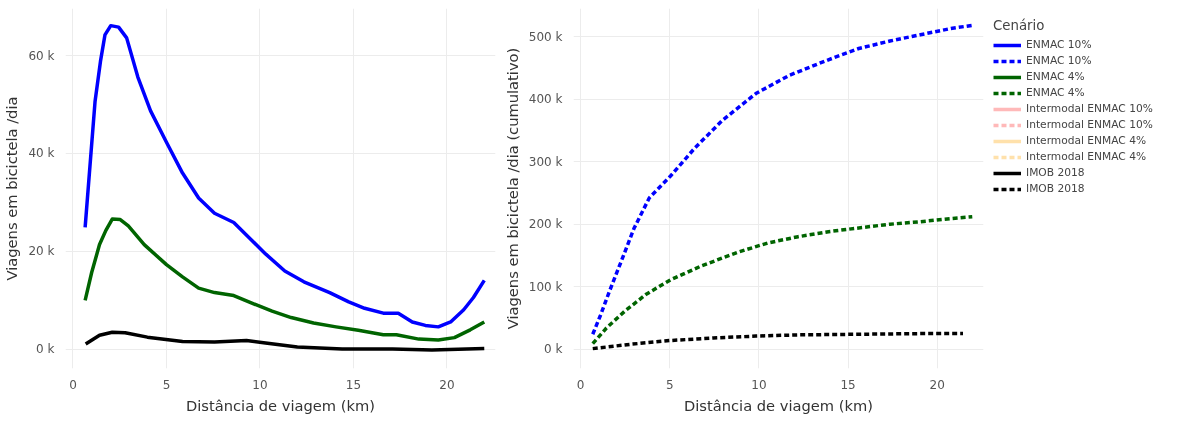 The image size is (1203, 432). Describe the element at coordinates (1059, 60) in the screenshot. I see `text: ENMAC 10%` at that location.